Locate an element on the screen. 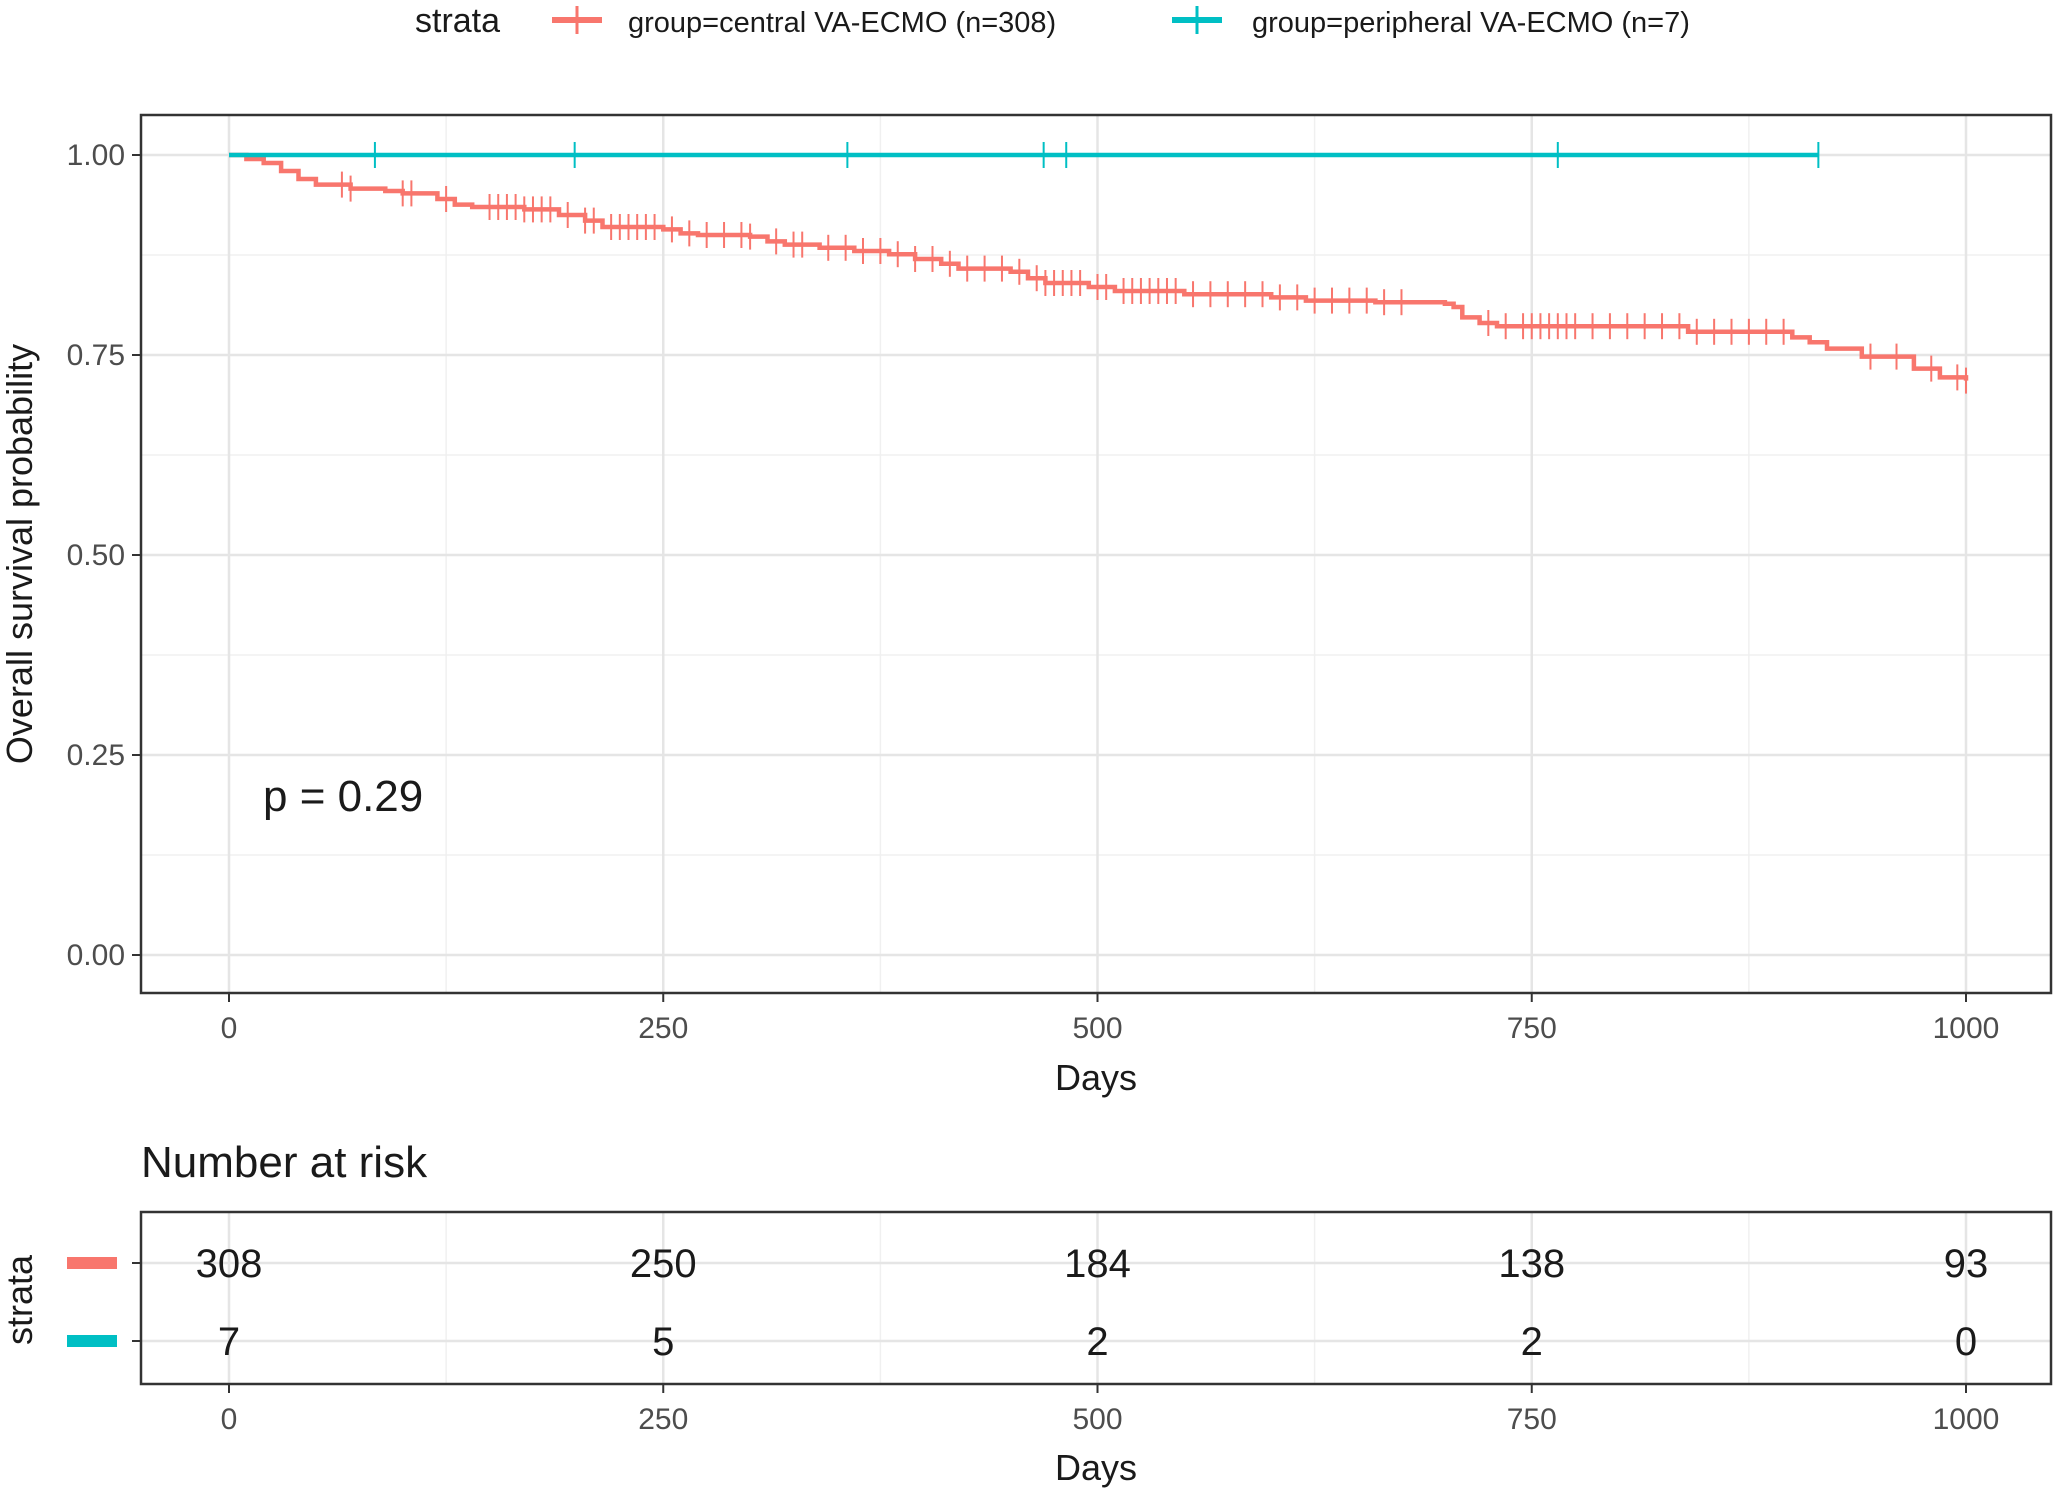  risk-table-axes: 0 250 500 750 1000 is located at coordinates (1066, 1349).